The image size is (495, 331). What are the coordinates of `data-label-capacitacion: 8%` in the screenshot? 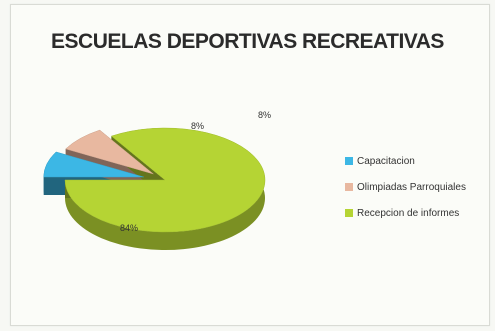 It's located at (197, 126).